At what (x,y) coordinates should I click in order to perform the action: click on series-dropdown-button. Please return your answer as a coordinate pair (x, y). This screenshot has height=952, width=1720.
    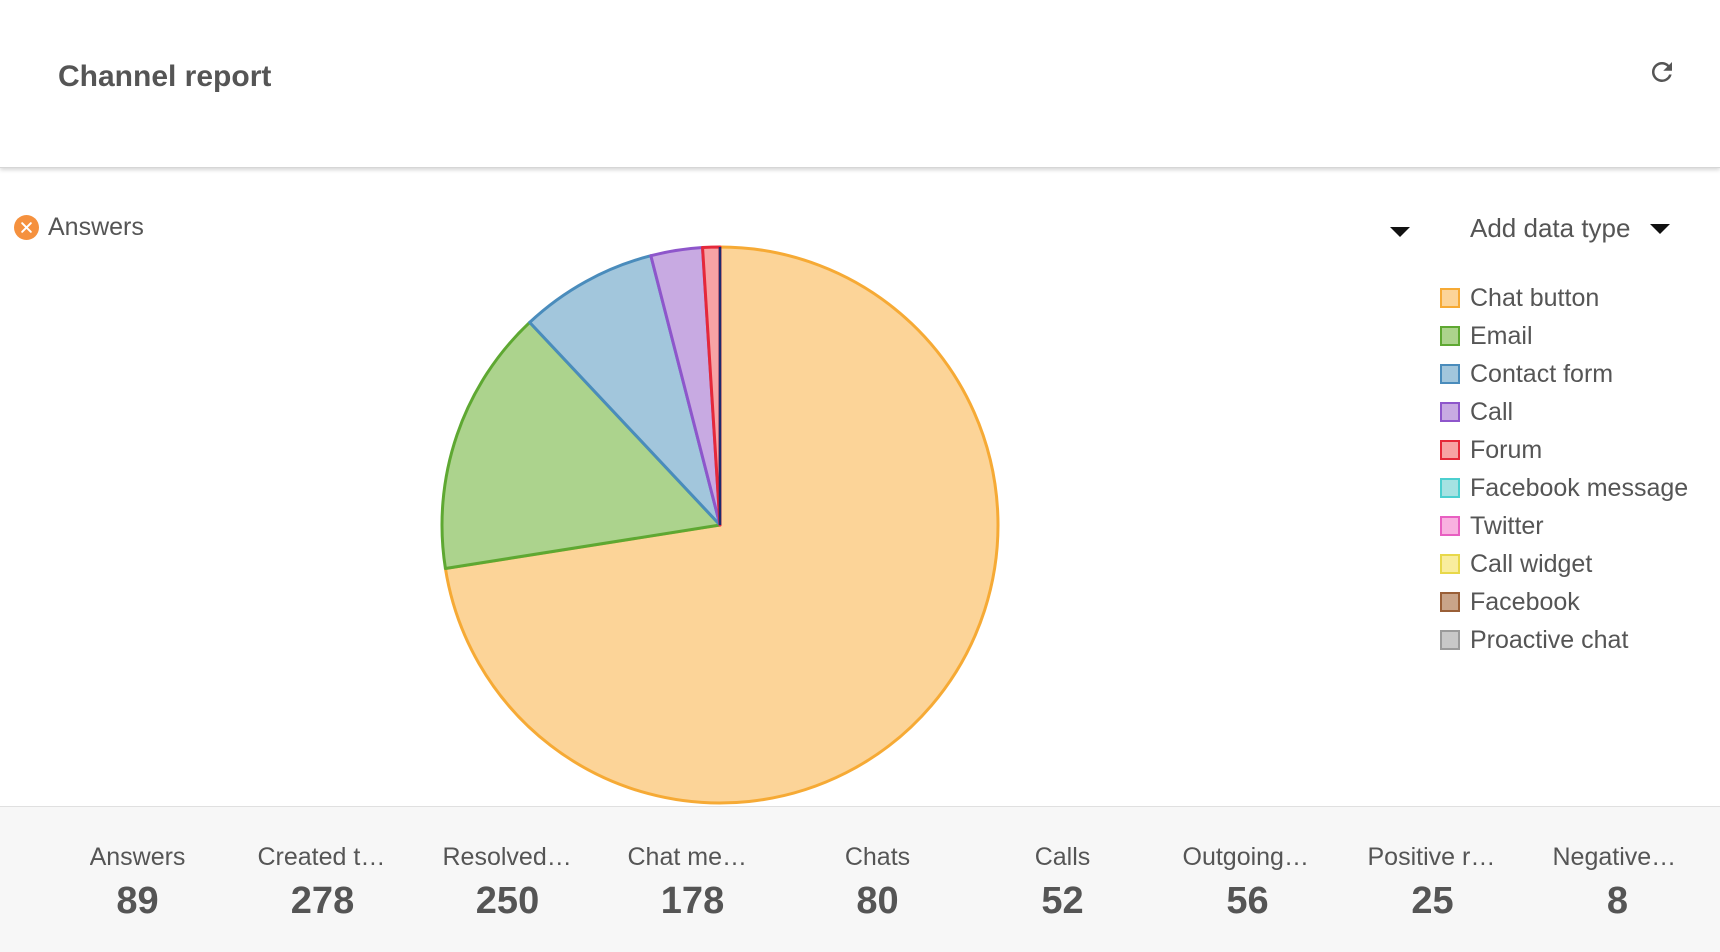
    Looking at the image, I should click on (1400, 232).